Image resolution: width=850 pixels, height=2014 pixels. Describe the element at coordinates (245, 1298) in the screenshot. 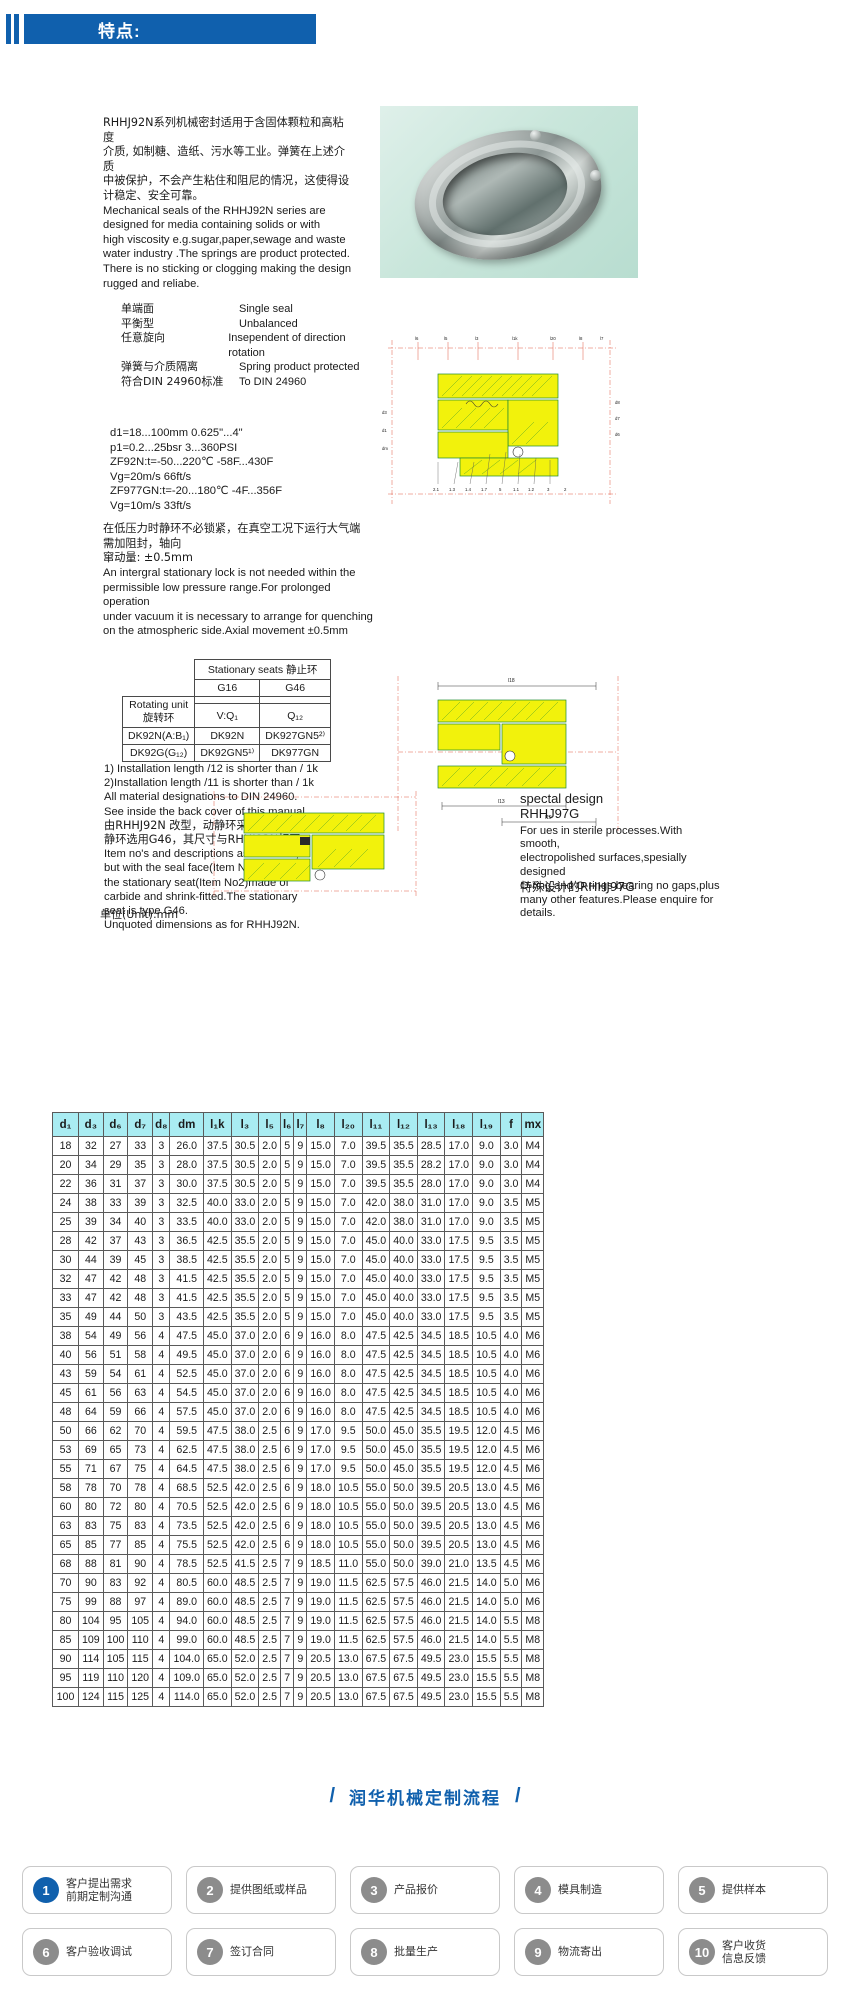

I see `dimension-cell: 35.5` at that location.